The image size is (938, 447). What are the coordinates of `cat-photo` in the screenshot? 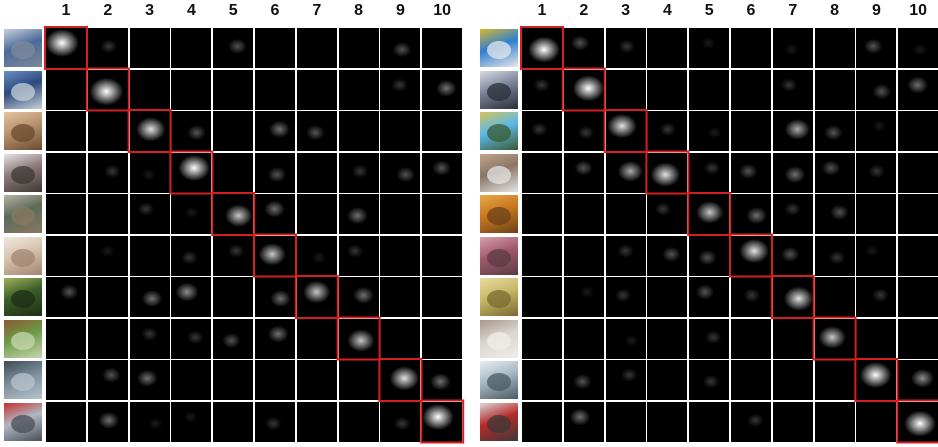 It's located at (499, 172).